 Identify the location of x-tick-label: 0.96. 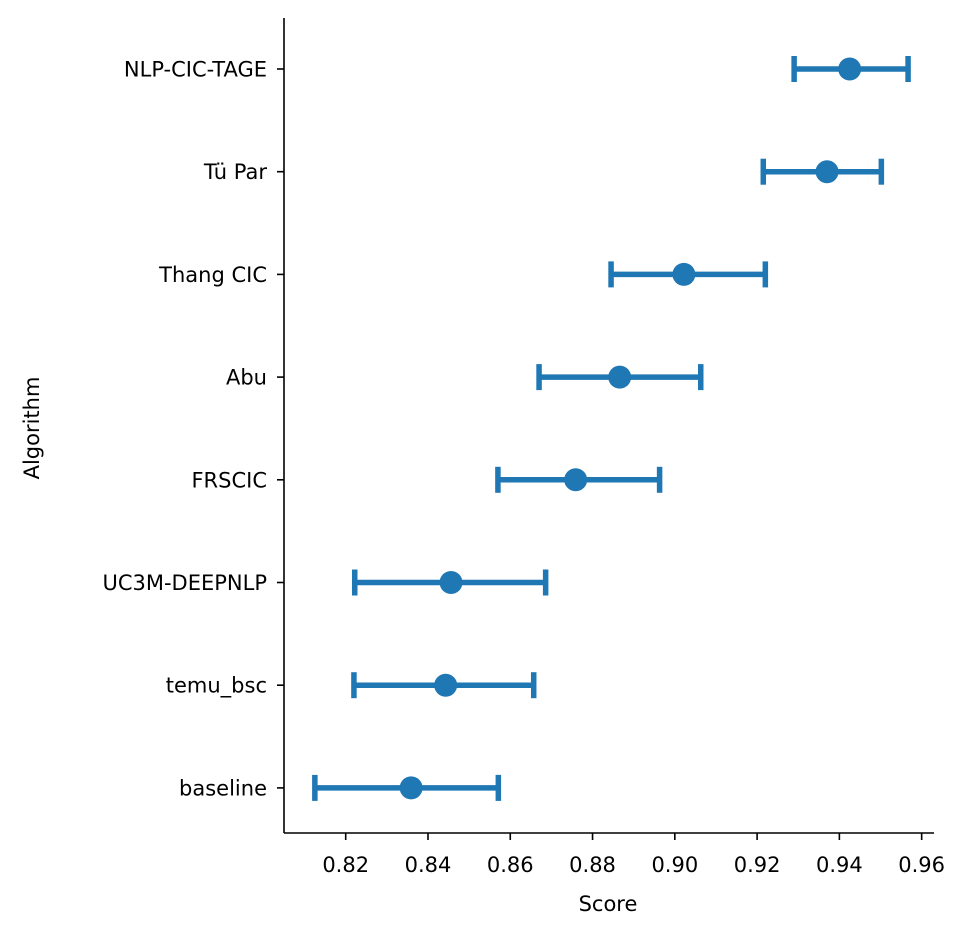
(921, 865).